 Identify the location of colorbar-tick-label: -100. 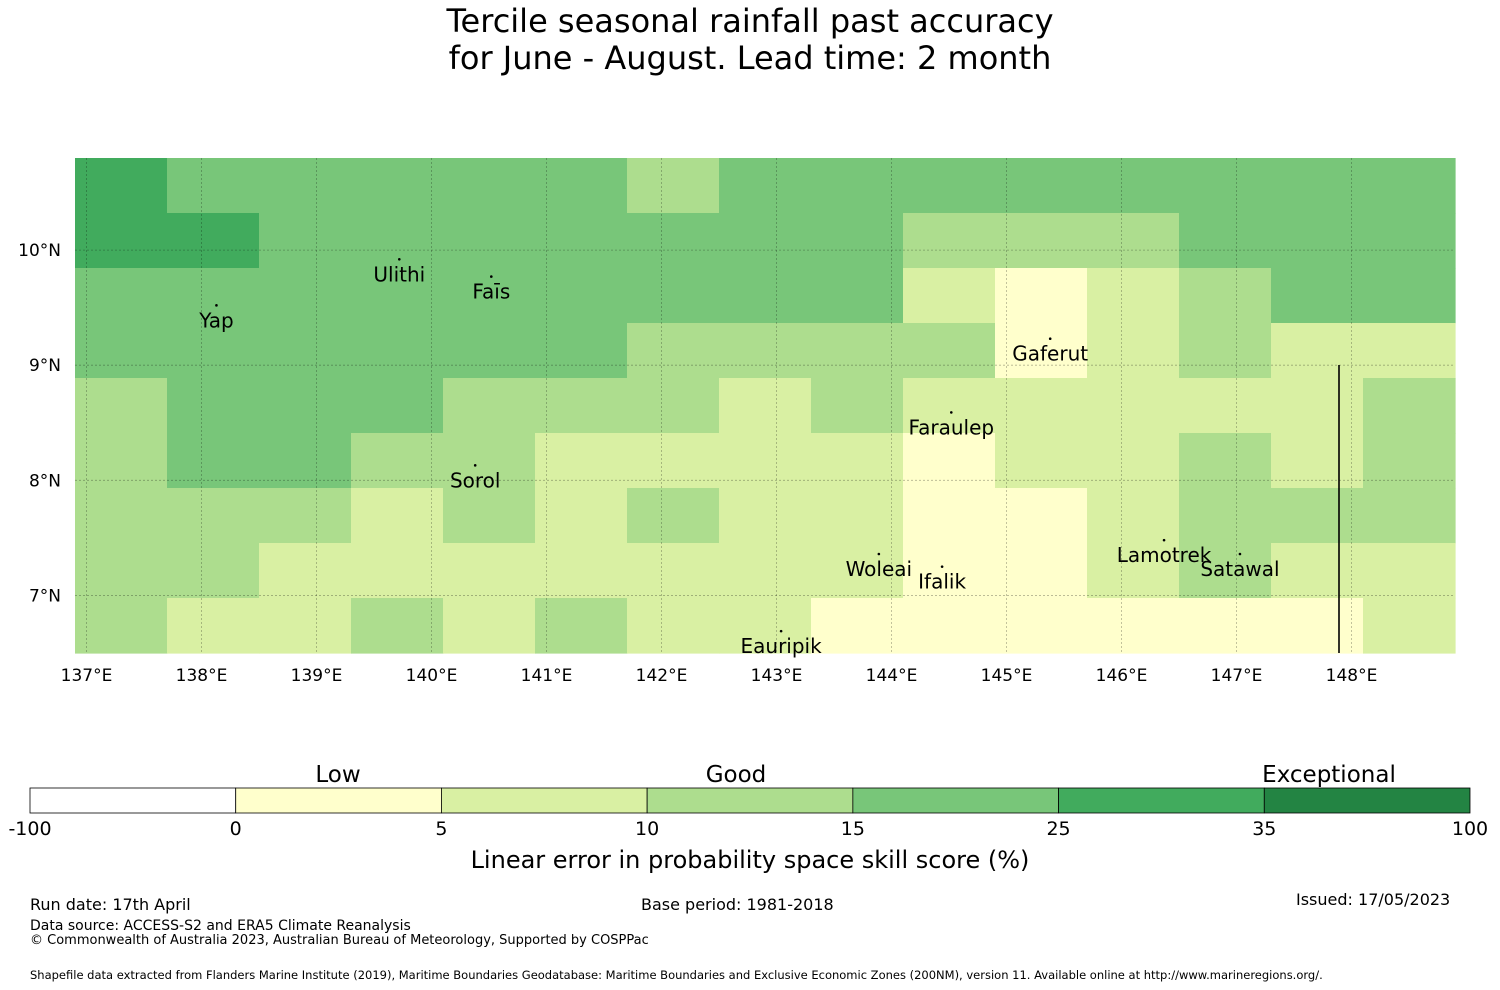
(29, 829).